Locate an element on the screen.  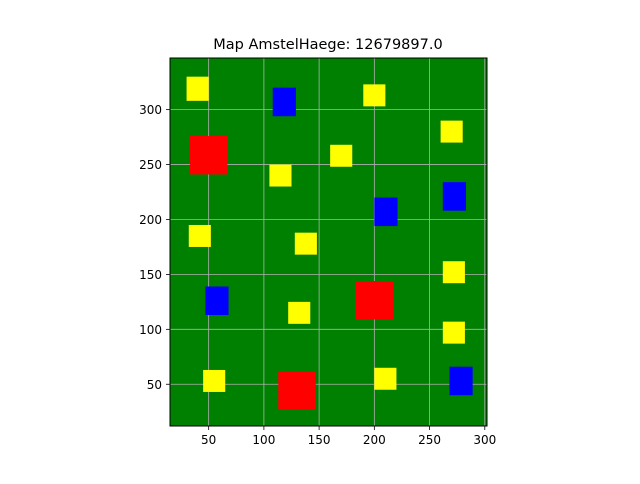
y-tick-label: 50 is located at coordinates (154, 385).